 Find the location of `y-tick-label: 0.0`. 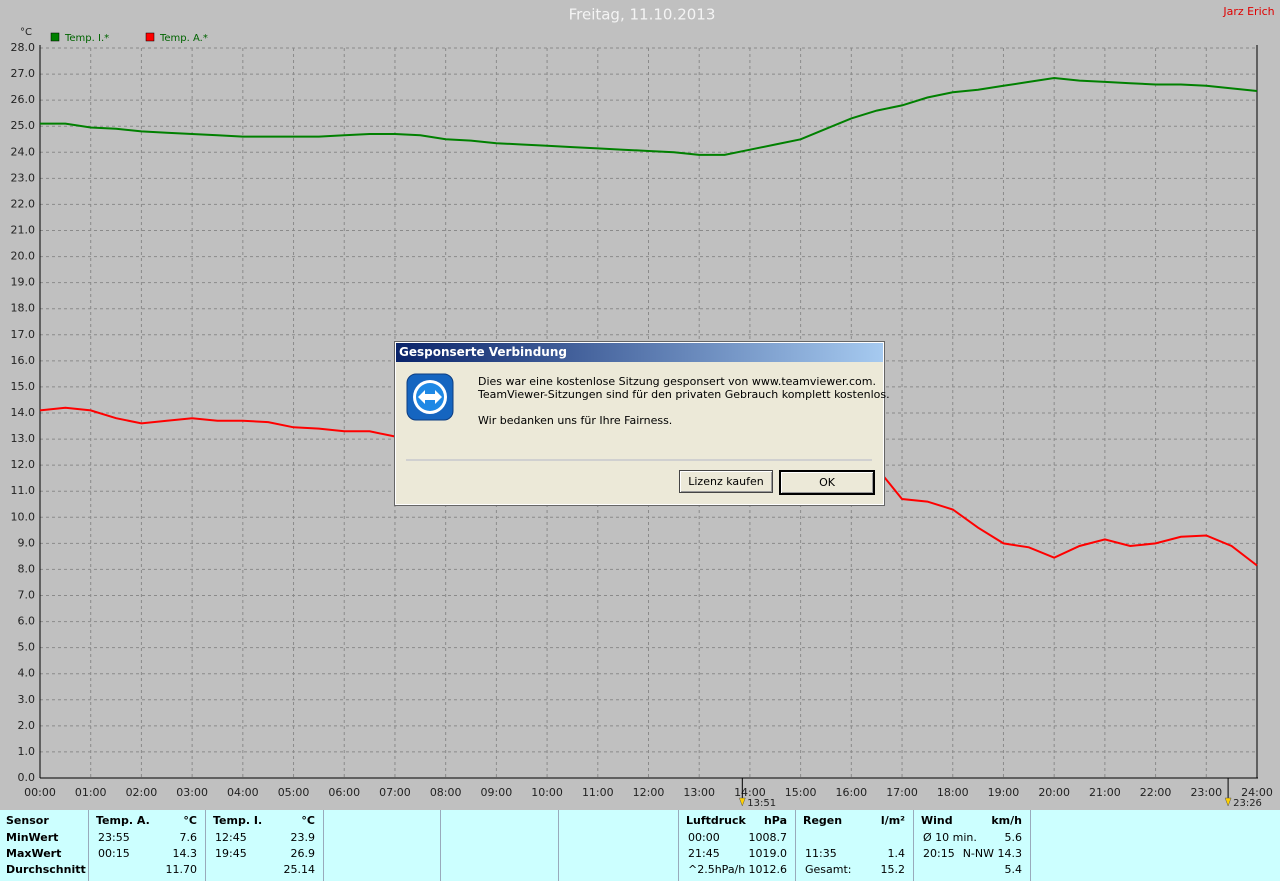

y-tick-label: 0.0 is located at coordinates (27, 777).